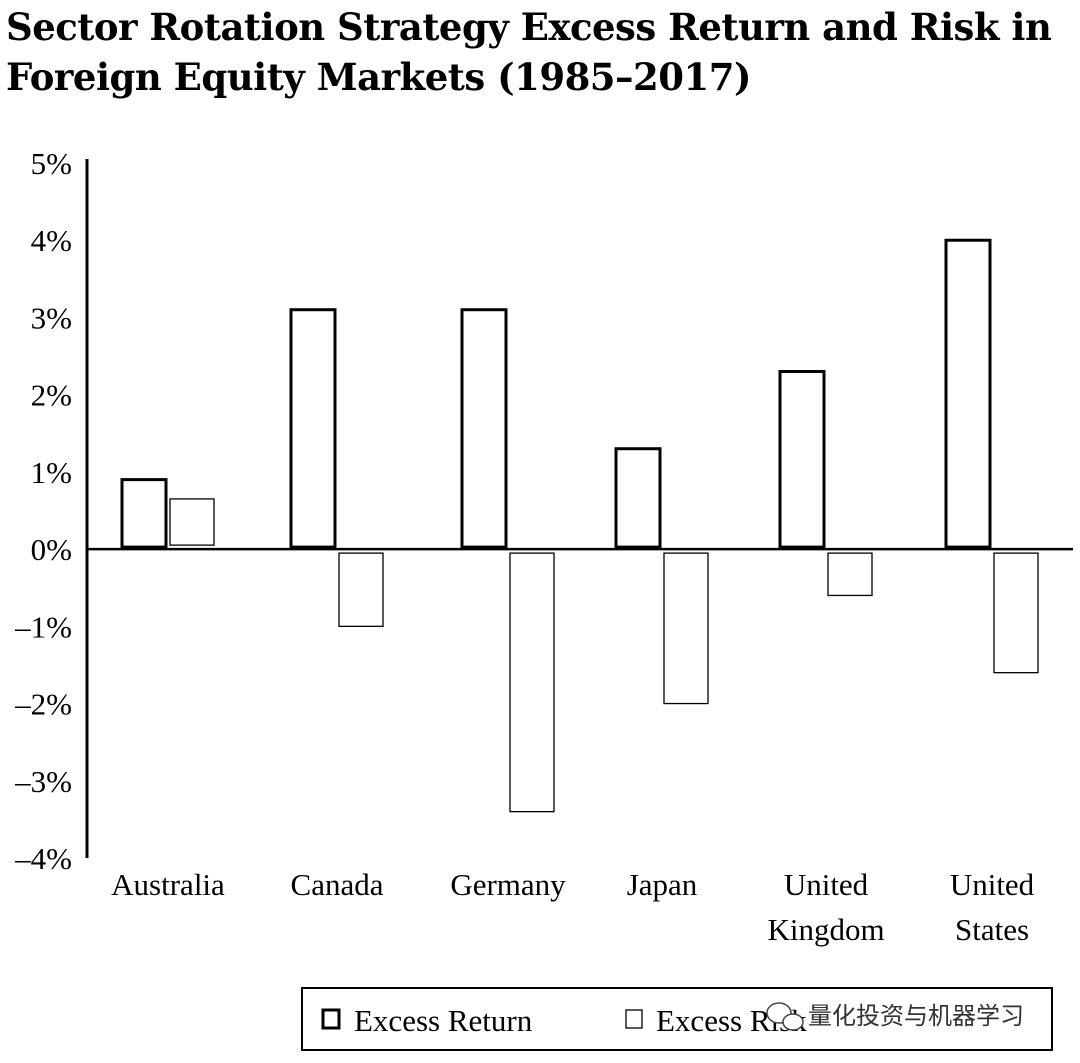  I want to click on x-category-label: United States, so click(992, 907).